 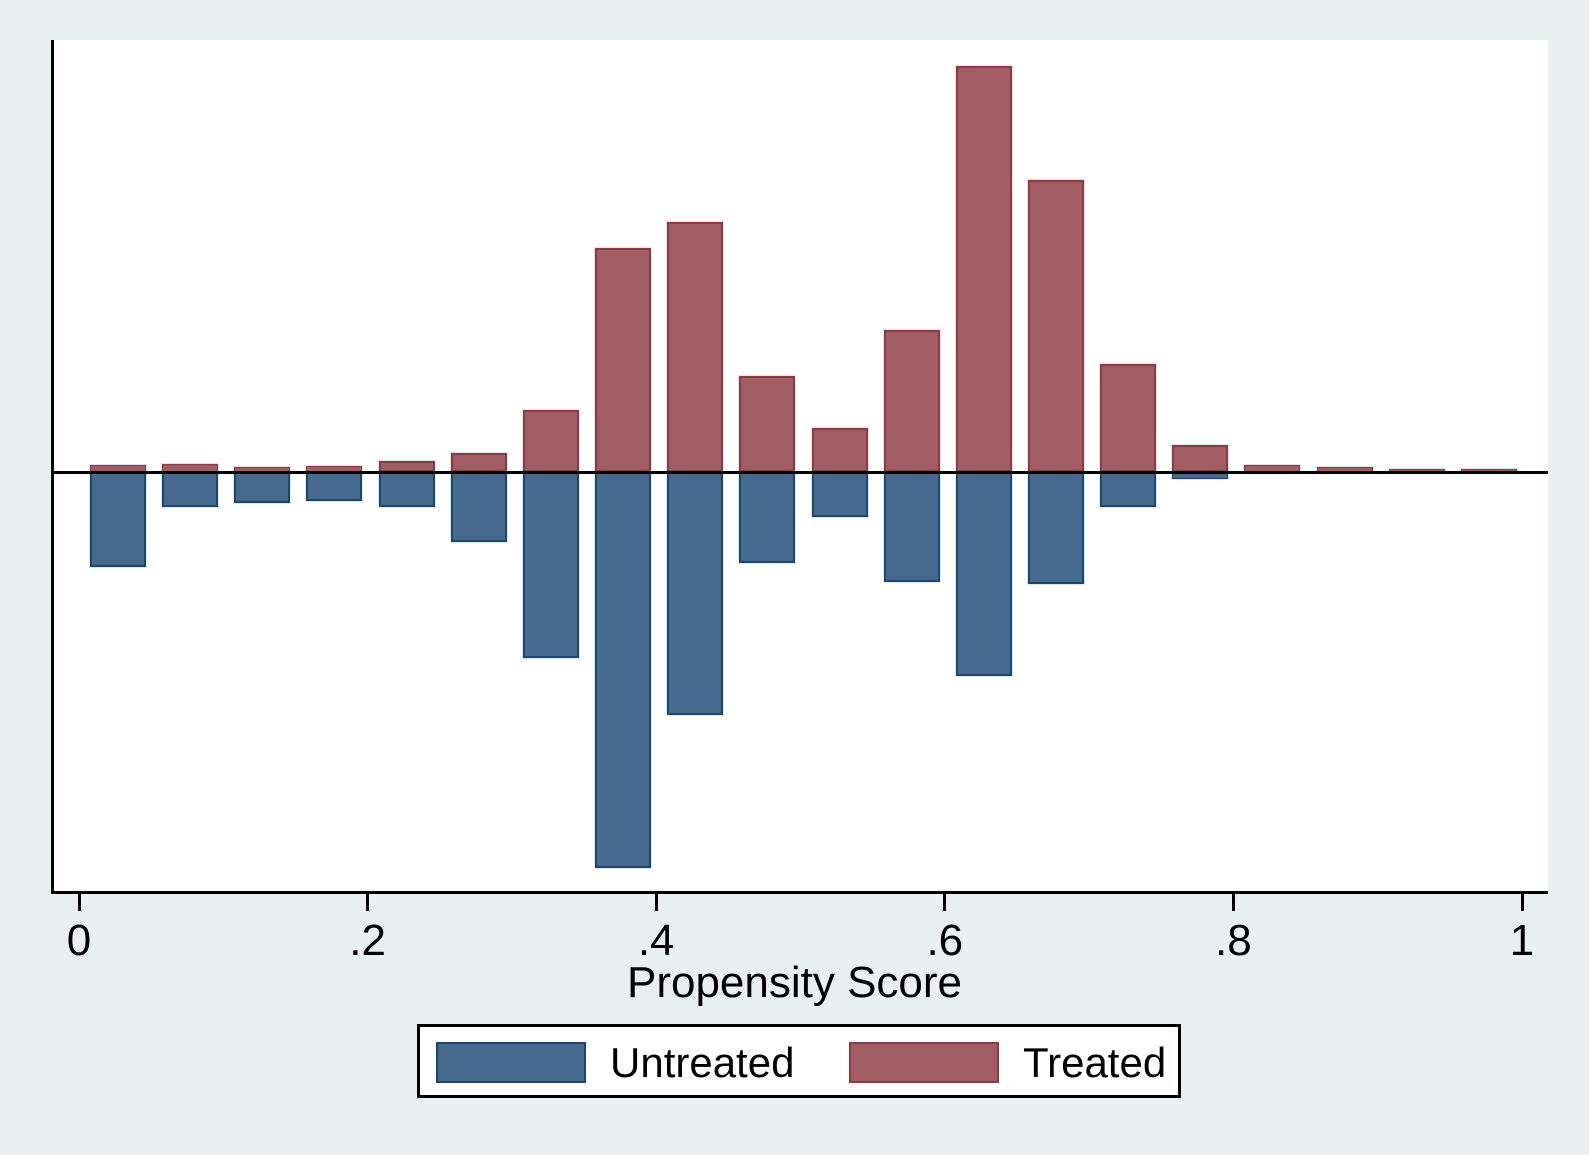 I want to click on x-axis-tick-label-3: .4, so click(x=656, y=940).